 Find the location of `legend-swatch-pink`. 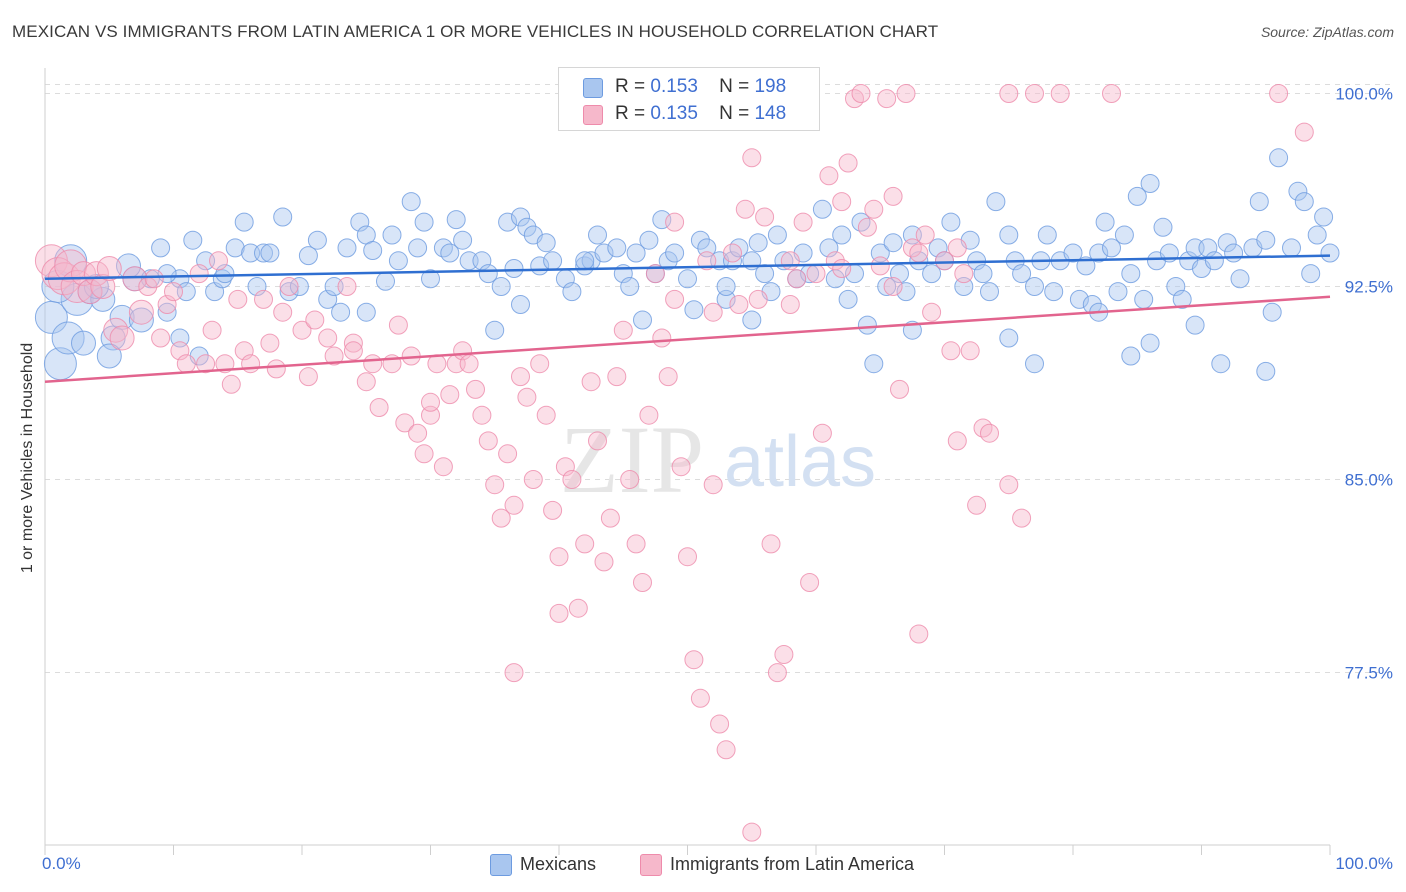

legend-swatch-pink is located at coordinates (593, 115).